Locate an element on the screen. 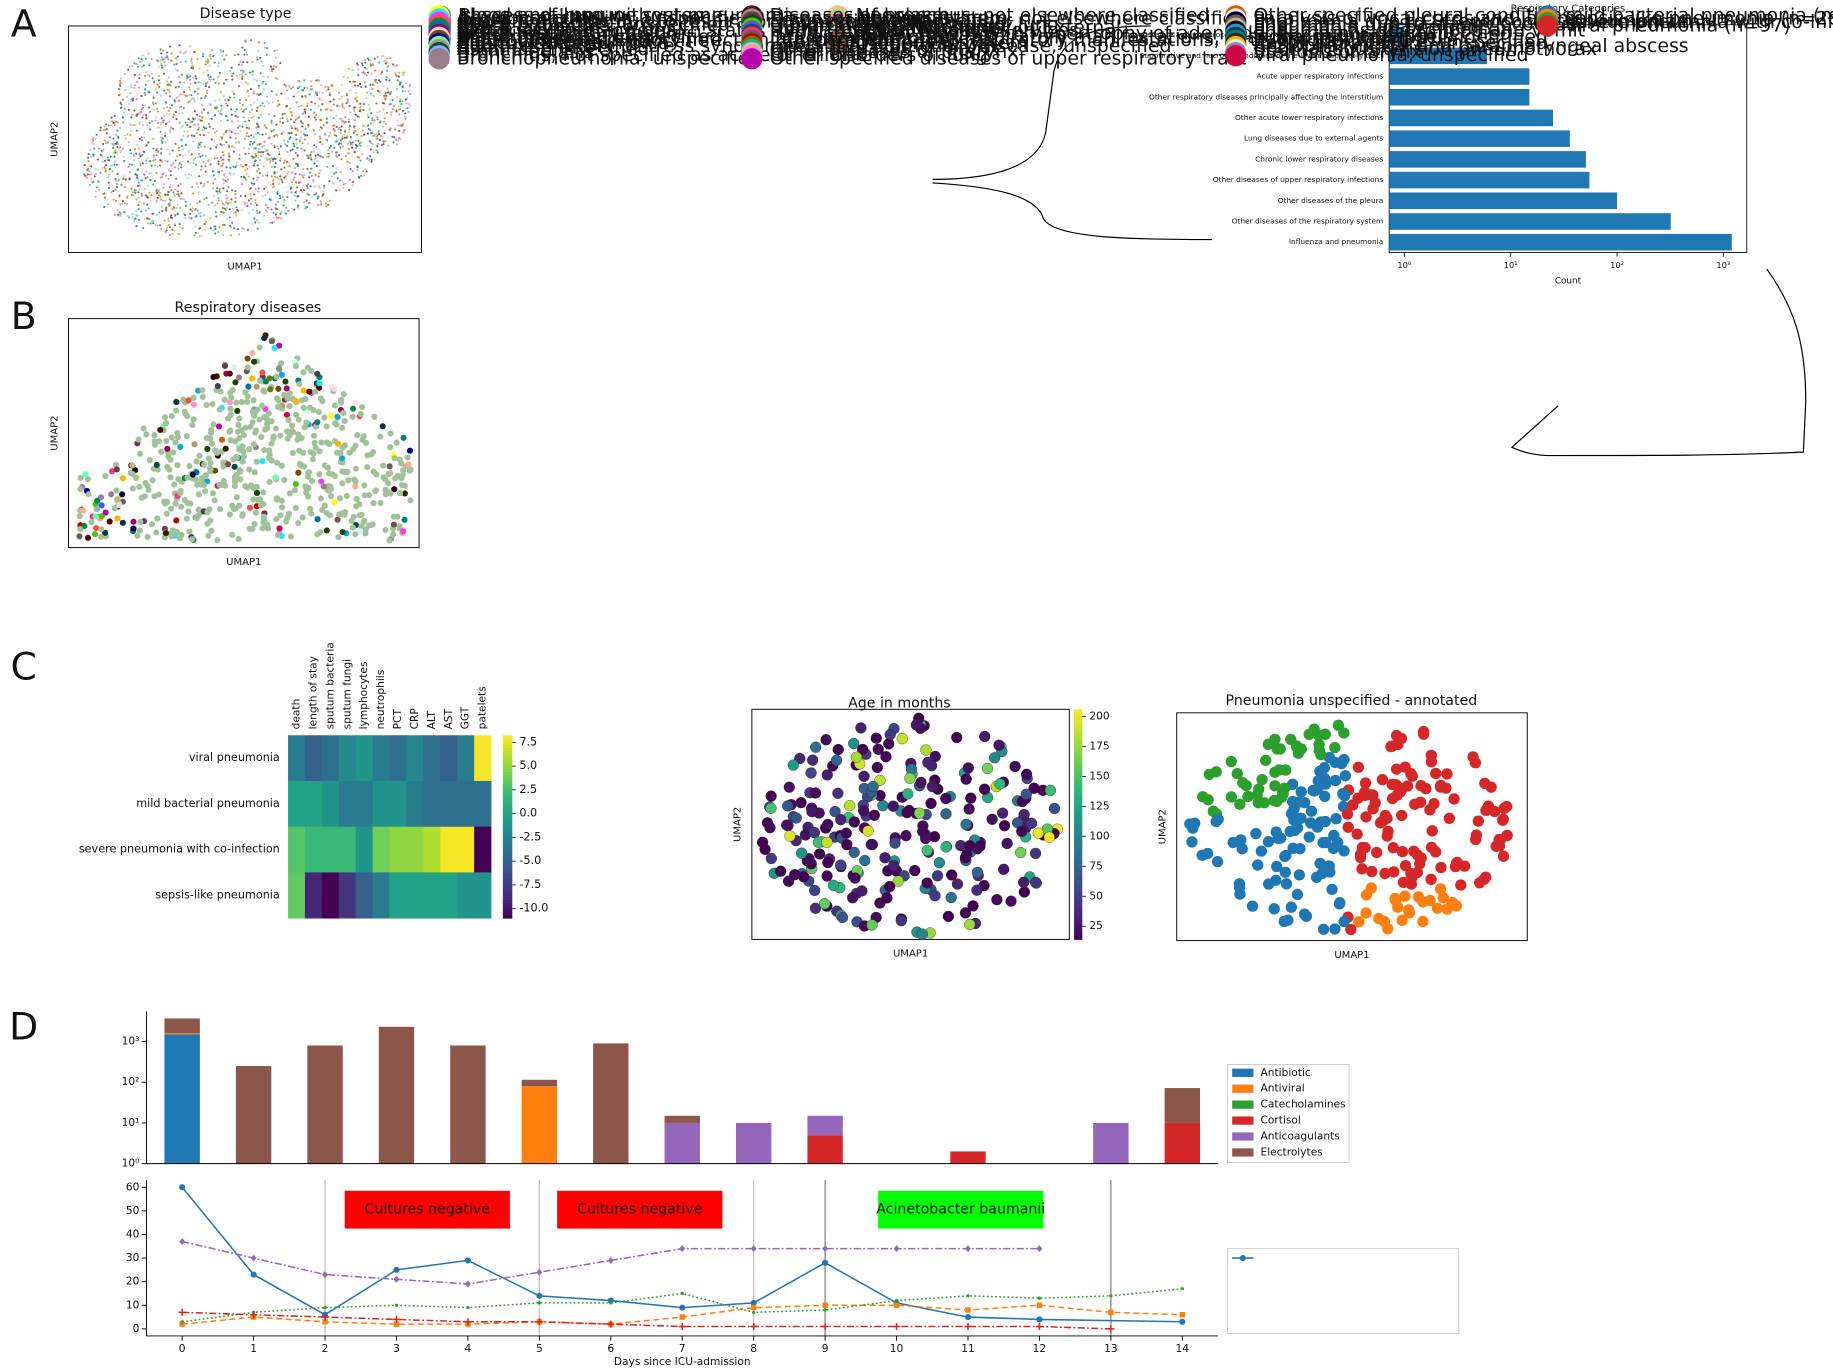 Image resolution: width=1833 pixels, height=1369 pixels. legend-label: Pneumothorax, unspecified is located at coordinates (1382, 34).